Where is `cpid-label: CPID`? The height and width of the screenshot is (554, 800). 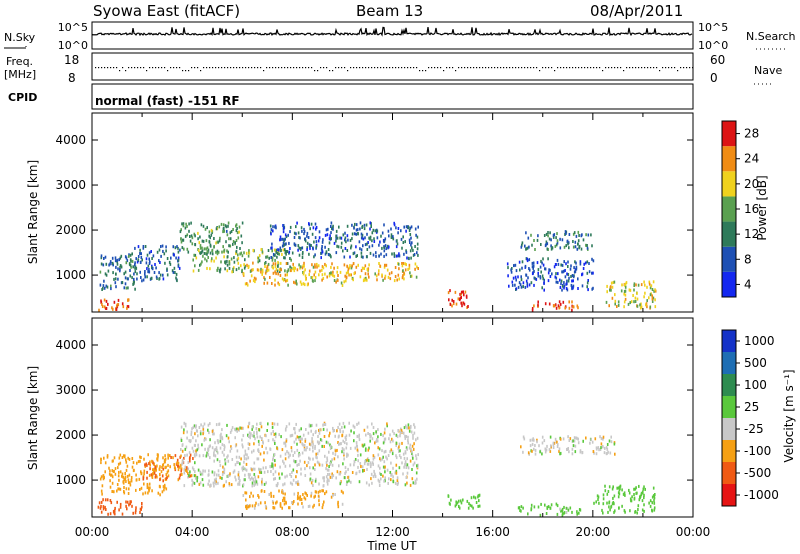
cpid-label: CPID is located at coordinates (22, 97).